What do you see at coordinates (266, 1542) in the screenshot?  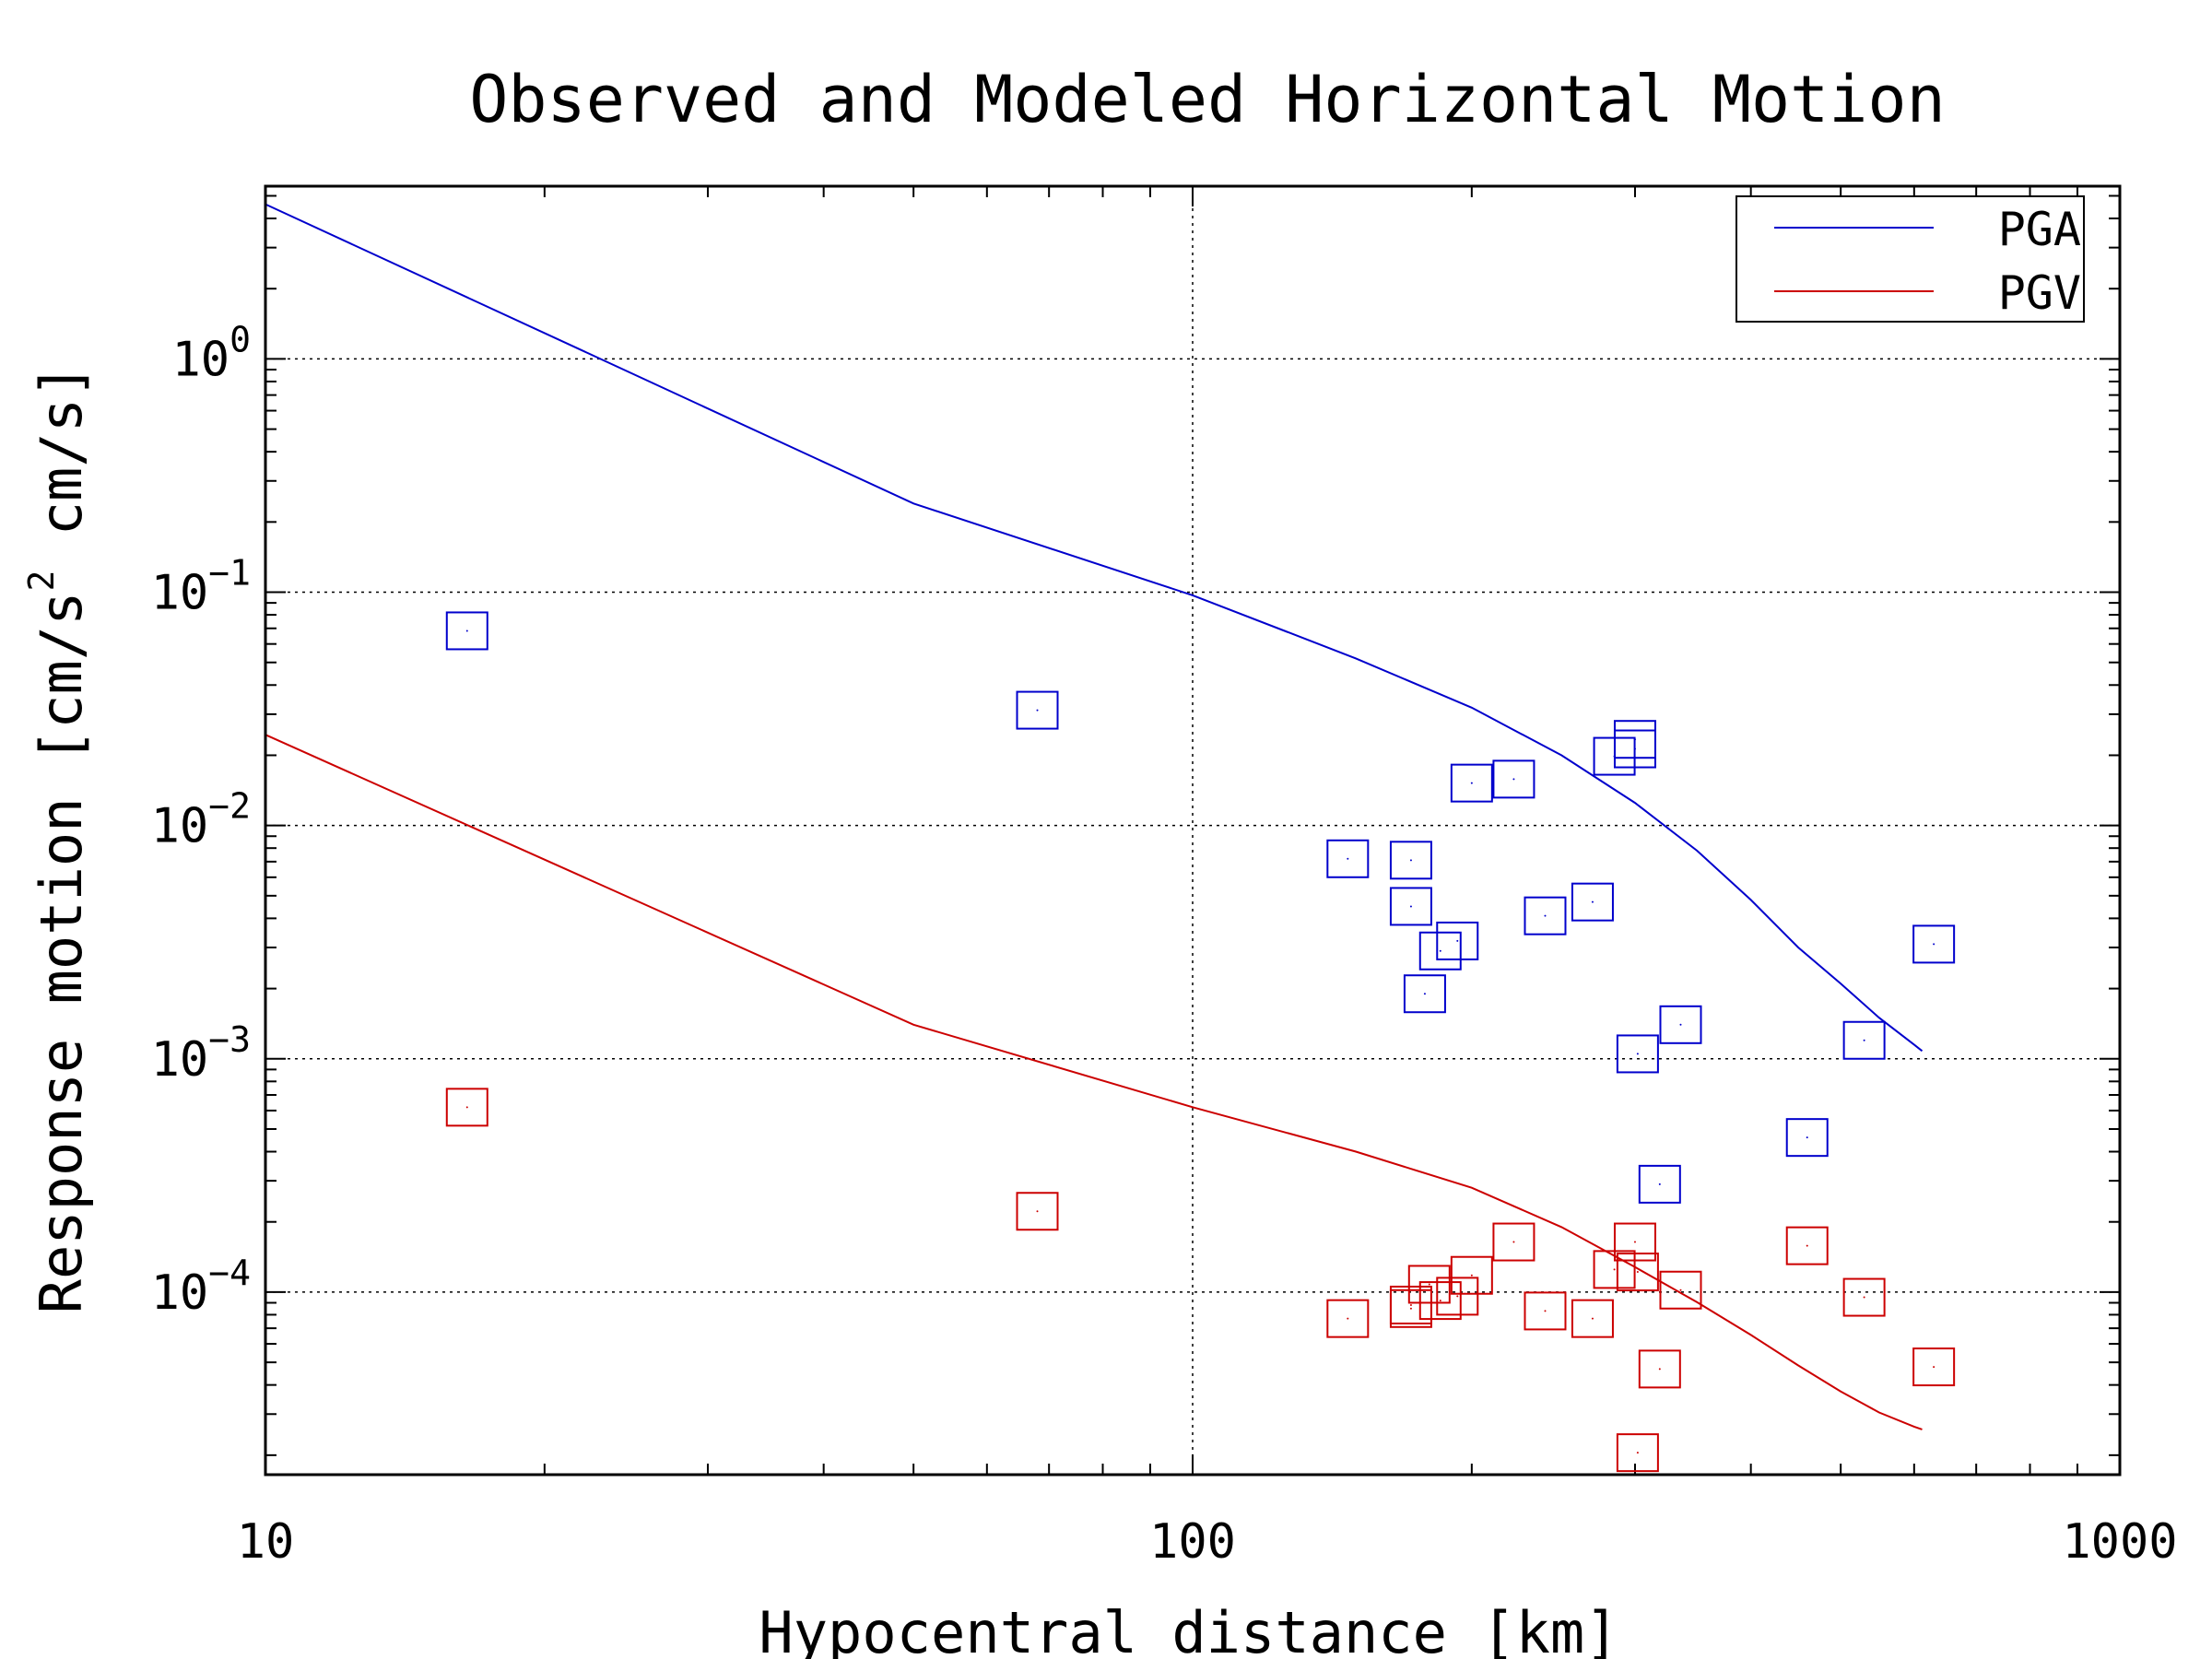 I see `x-tick-label: 10` at bounding box center [266, 1542].